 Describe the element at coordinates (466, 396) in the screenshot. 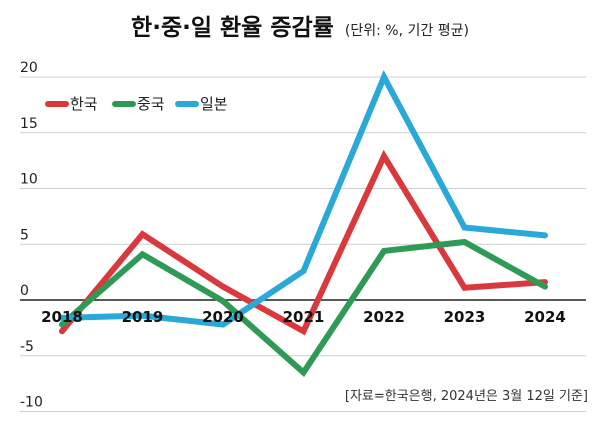

I see `source-note: [자료=한국은행, 2024년은 3월 12일 기준]` at that location.